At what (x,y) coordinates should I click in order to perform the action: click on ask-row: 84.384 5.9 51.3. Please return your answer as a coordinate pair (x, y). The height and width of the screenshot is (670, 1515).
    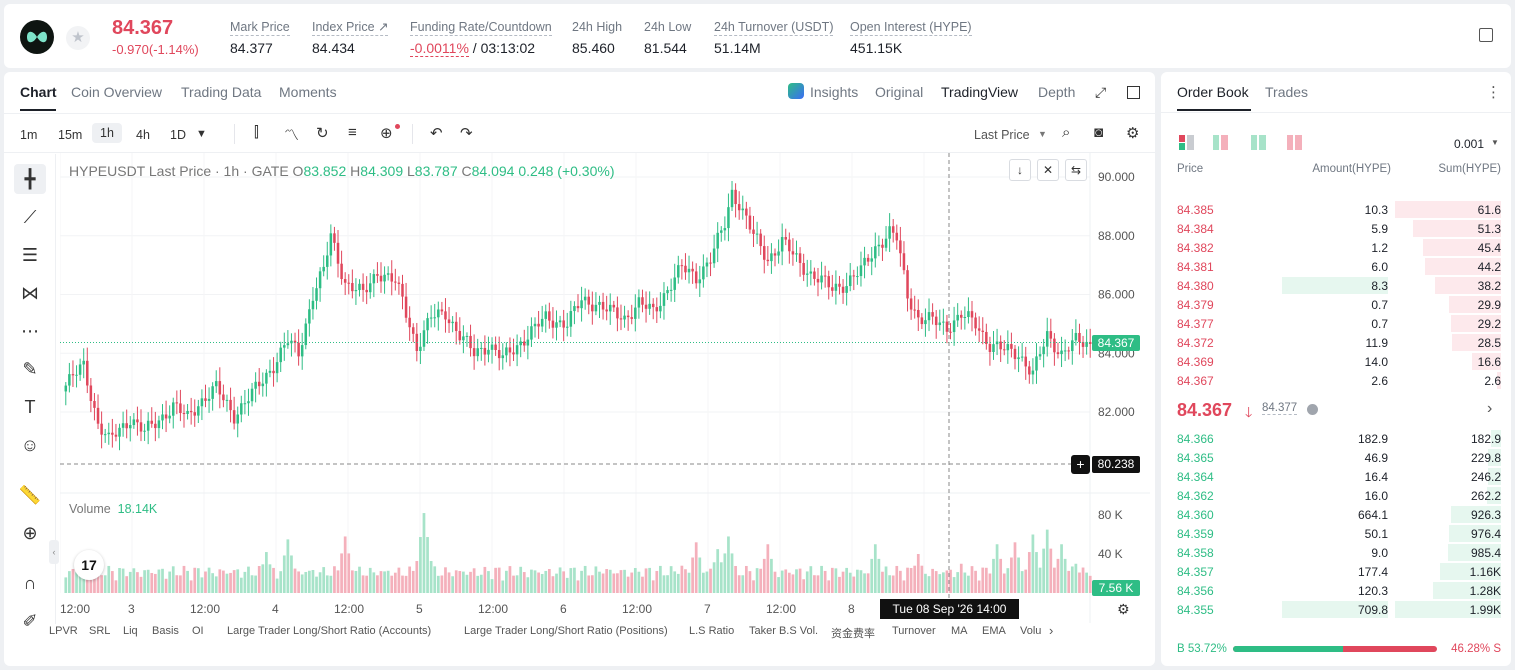
    Looking at the image, I should click on (1336, 228).